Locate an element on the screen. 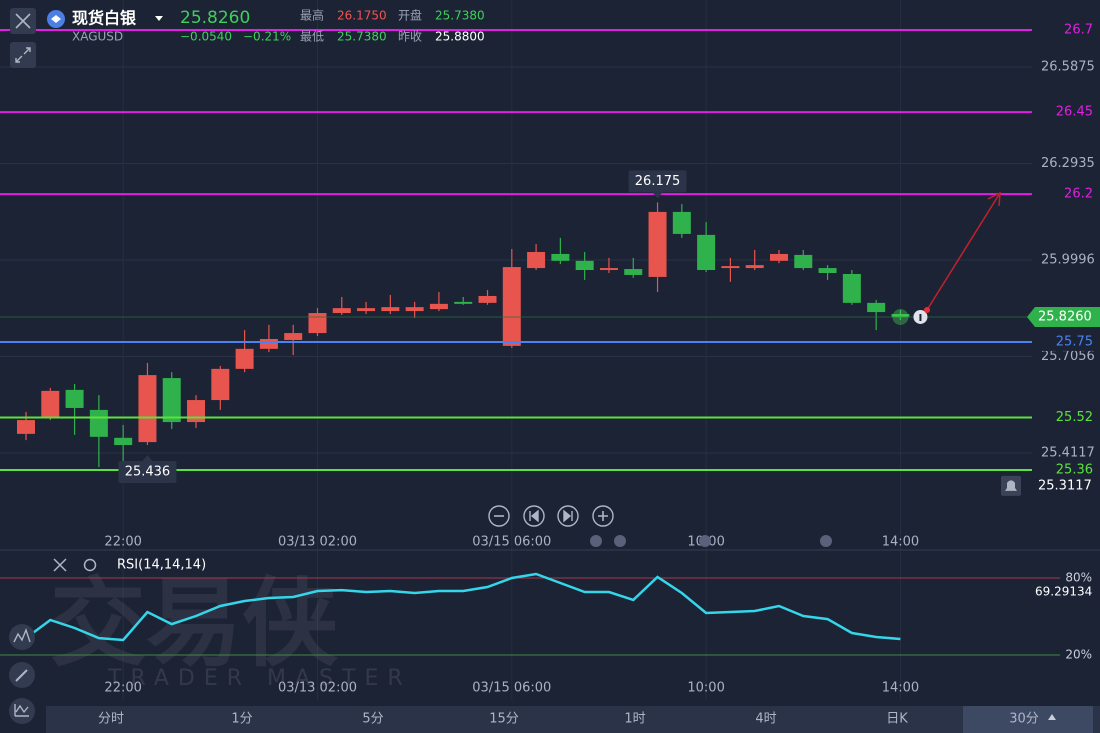  left-toolbar is located at coordinates (22, 674).